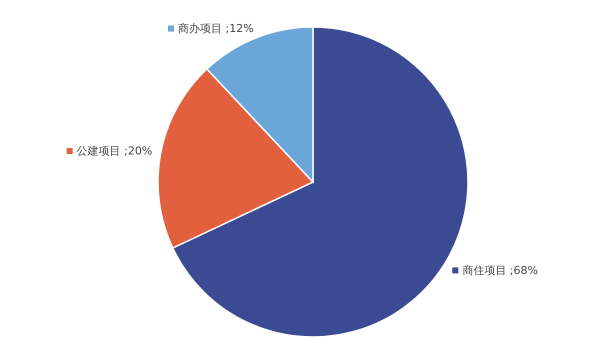 The height and width of the screenshot is (341, 606). Describe the element at coordinates (216, 29) in the screenshot. I see `legend-label: 商办项目 ;12%` at that location.